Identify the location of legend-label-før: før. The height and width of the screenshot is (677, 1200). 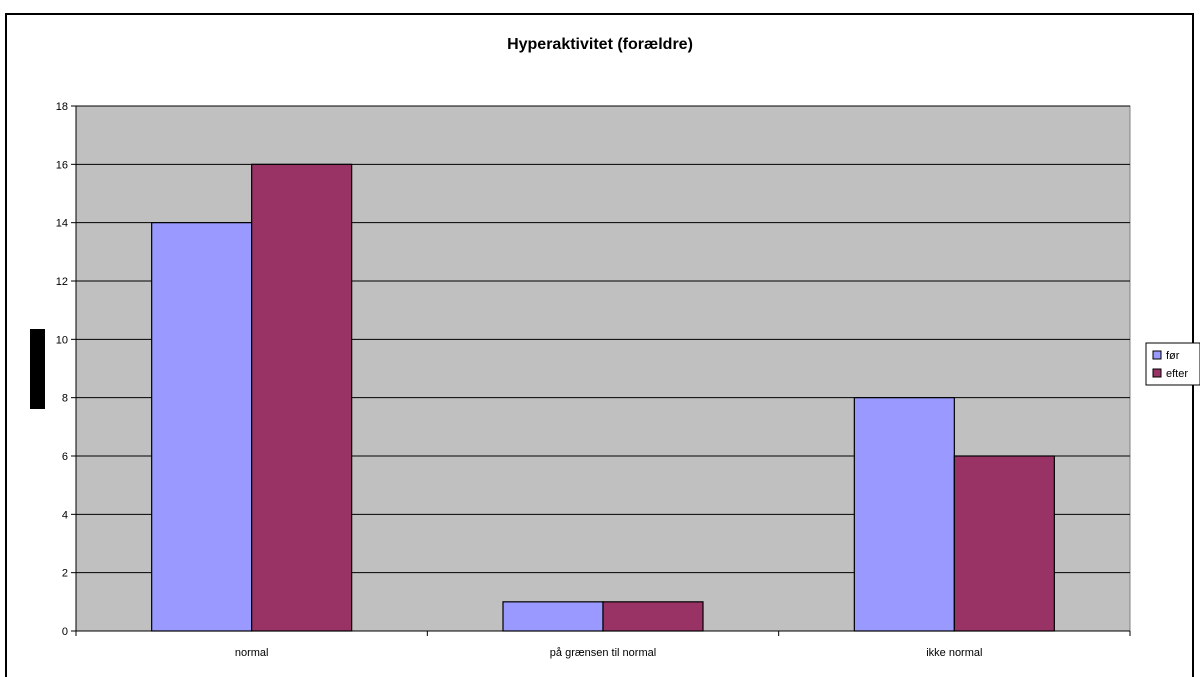
(1173, 356).